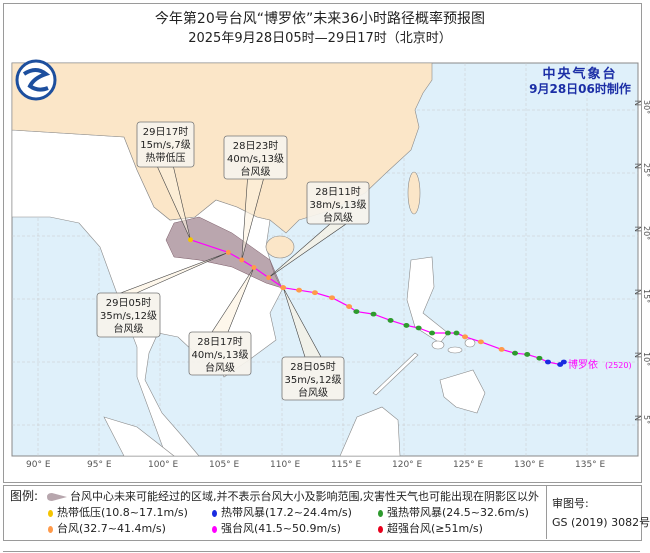 Image resolution: width=650 pixels, height=553 pixels. I want to click on legend-heading: 图例:, so click(24, 496).